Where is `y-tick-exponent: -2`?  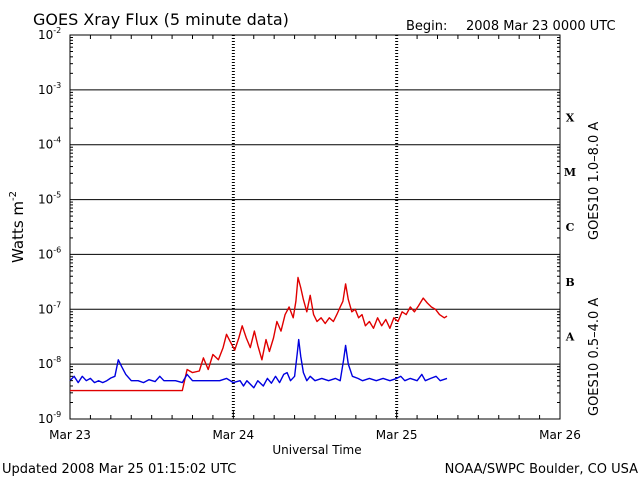
y-tick-exponent: -2 is located at coordinates (57, 30).